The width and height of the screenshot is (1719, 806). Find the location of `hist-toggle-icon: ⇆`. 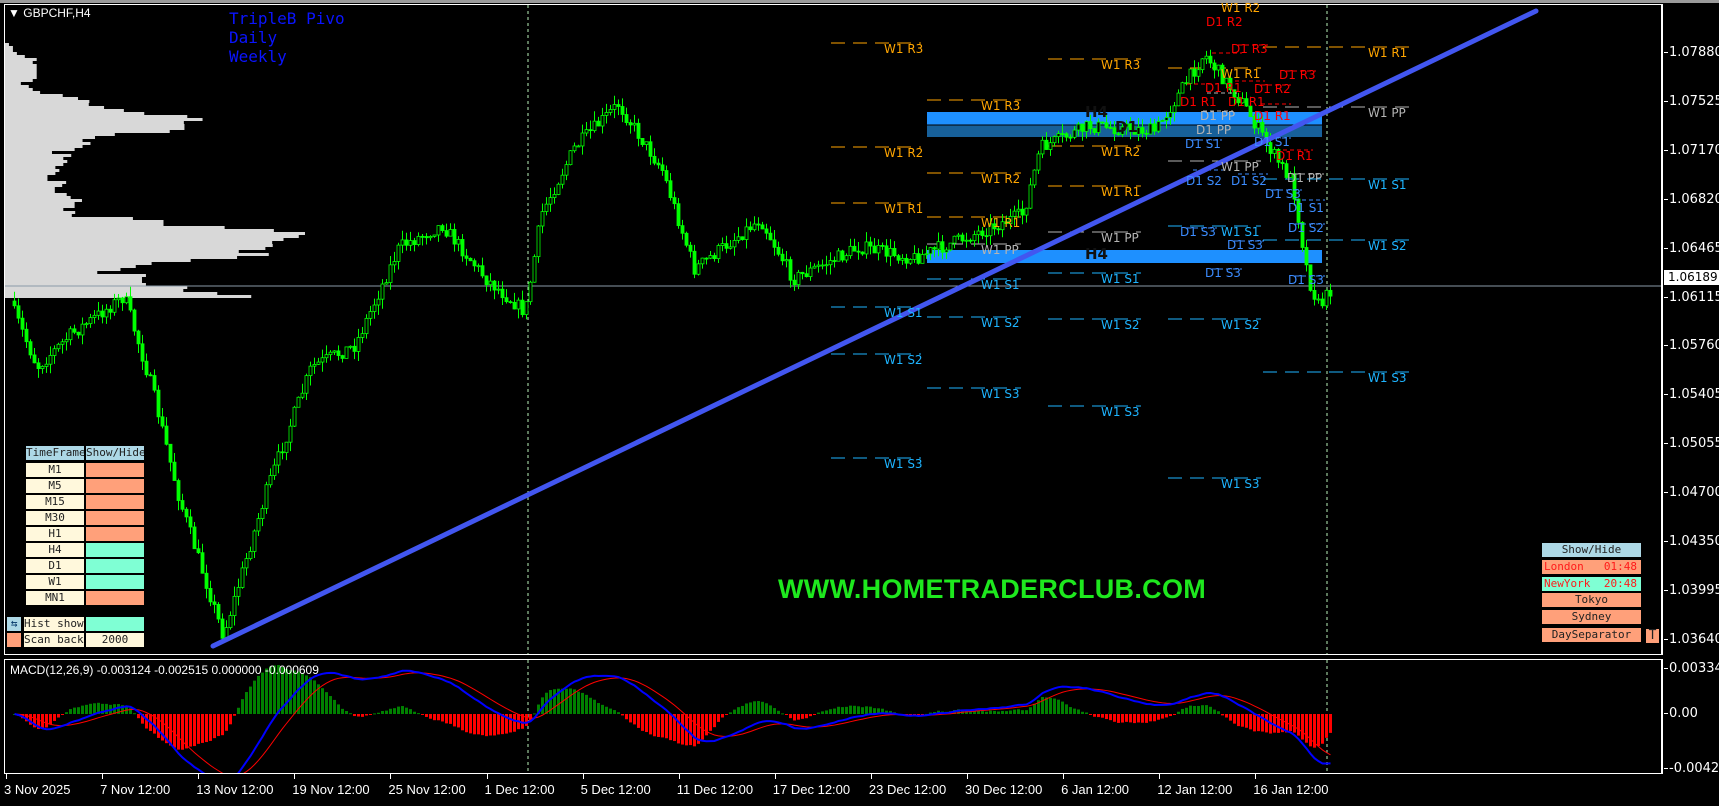

hist-toggle-icon: ⇆ is located at coordinates (14, 624).